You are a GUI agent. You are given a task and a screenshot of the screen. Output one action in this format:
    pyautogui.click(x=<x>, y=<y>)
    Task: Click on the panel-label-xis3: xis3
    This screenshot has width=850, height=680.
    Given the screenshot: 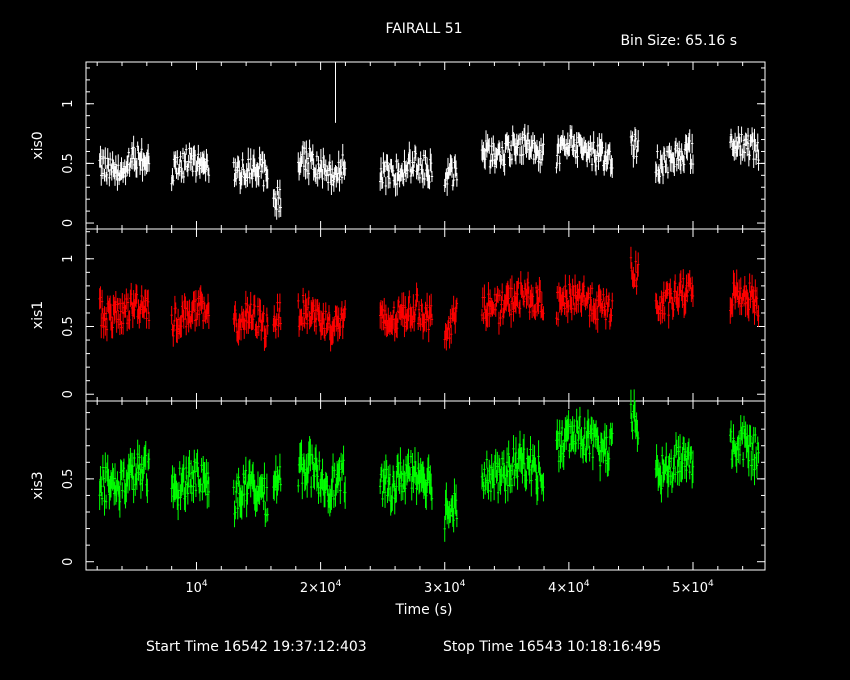 What is the action you would take?
    pyautogui.click(x=38, y=485)
    